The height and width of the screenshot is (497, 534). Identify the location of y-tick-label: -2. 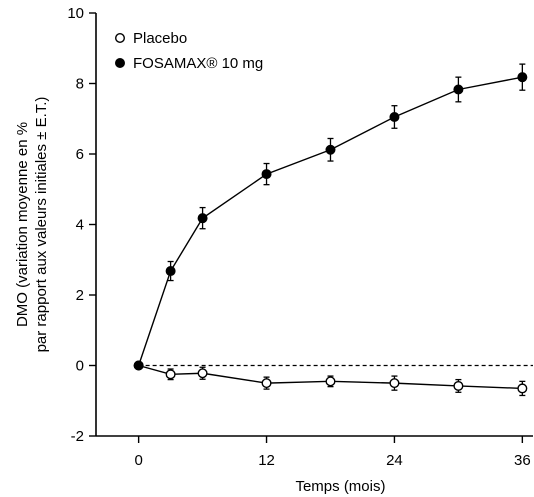
(77, 436).